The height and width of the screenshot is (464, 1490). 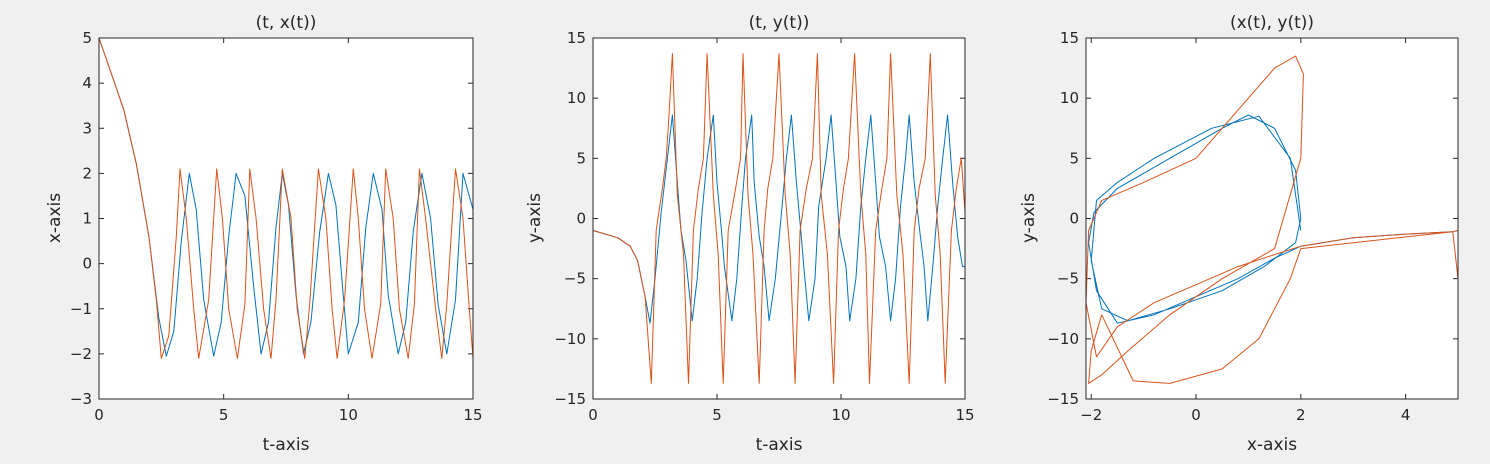 What do you see at coordinates (1091, 415) in the screenshot?
I see `x-tick-label: −2` at bounding box center [1091, 415].